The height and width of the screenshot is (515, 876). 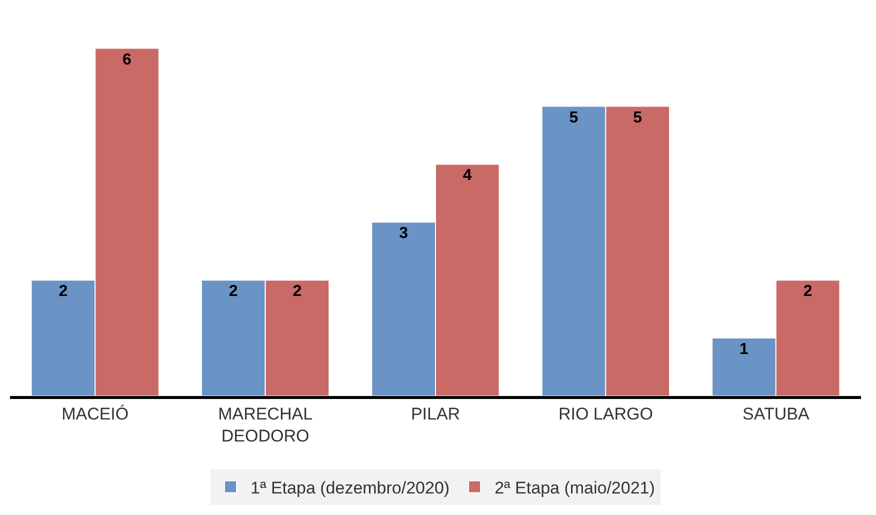 I want to click on data-label: 6, so click(x=127, y=59).